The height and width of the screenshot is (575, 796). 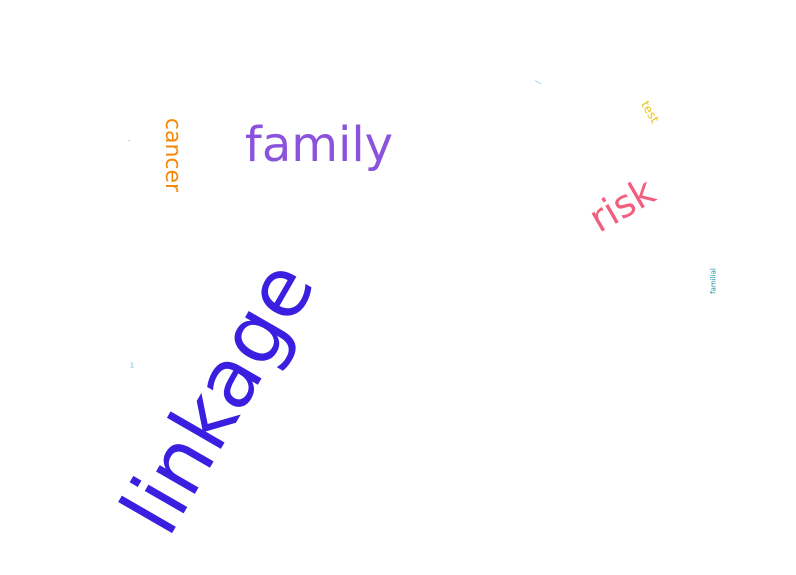 I want to click on word-familial: familial, so click(x=713, y=281).